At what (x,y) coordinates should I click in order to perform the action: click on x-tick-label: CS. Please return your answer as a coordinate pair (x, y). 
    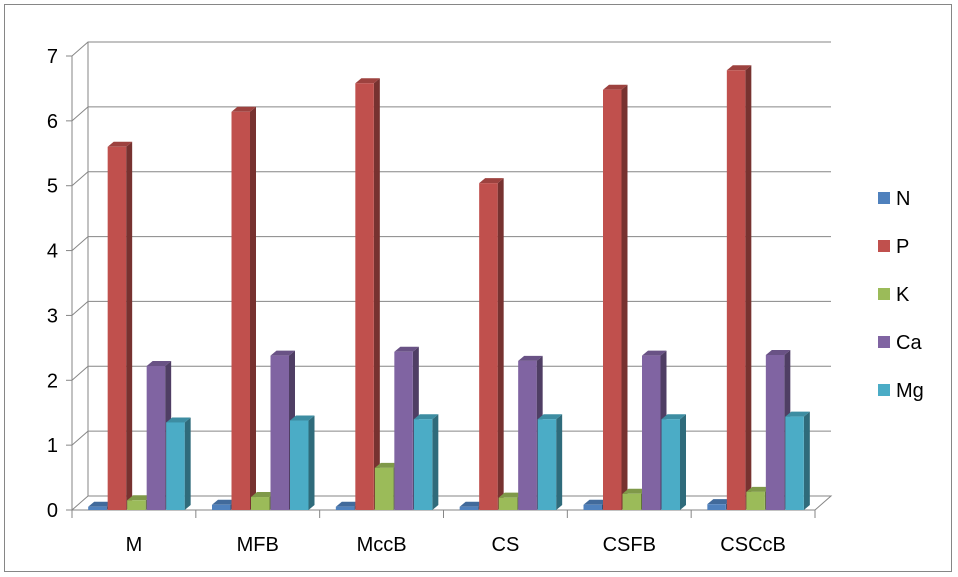
    Looking at the image, I should click on (506, 545).